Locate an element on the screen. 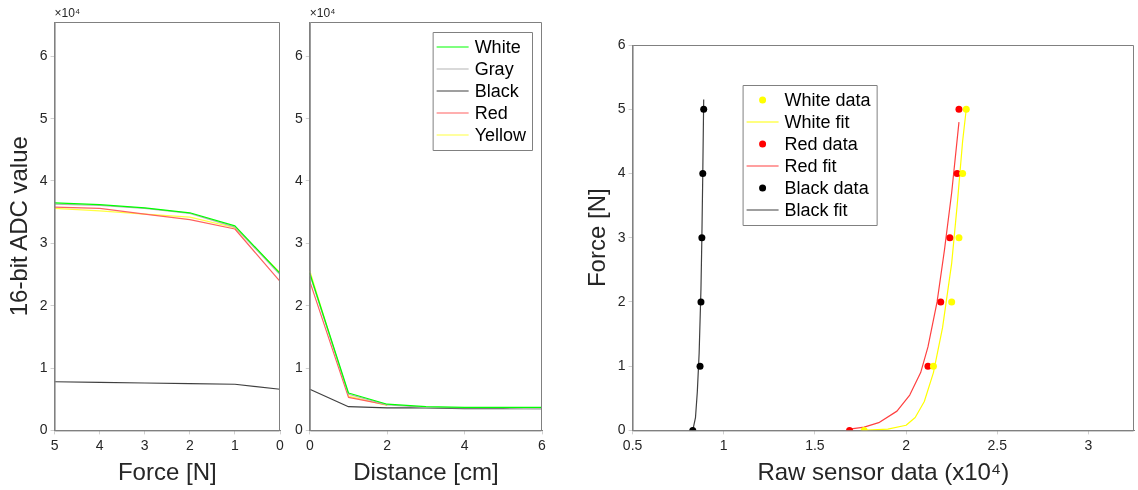 This screenshot has height=490, width=1138. legend-label: White fit is located at coordinates (817, 121).